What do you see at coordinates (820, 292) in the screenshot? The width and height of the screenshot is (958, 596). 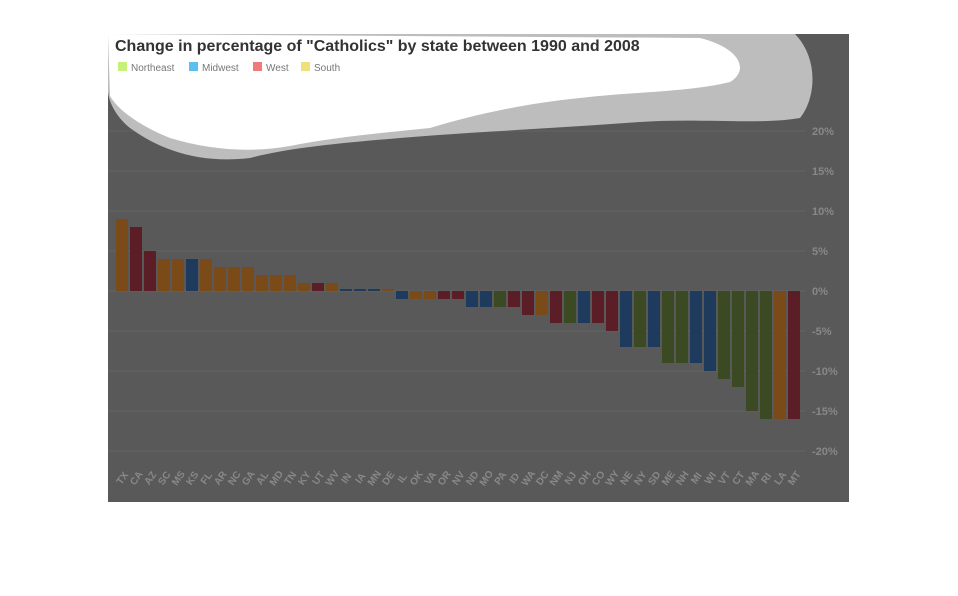 I see `y-tick-label: 0%` at bounding box center [820, 292].